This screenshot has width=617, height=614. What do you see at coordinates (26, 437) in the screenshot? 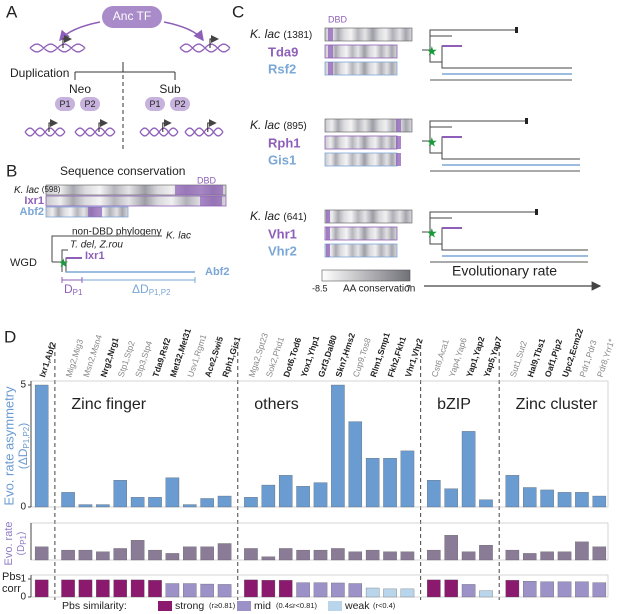
I see `y-label-sub: P1,P2` at bounding box center [26, 437].